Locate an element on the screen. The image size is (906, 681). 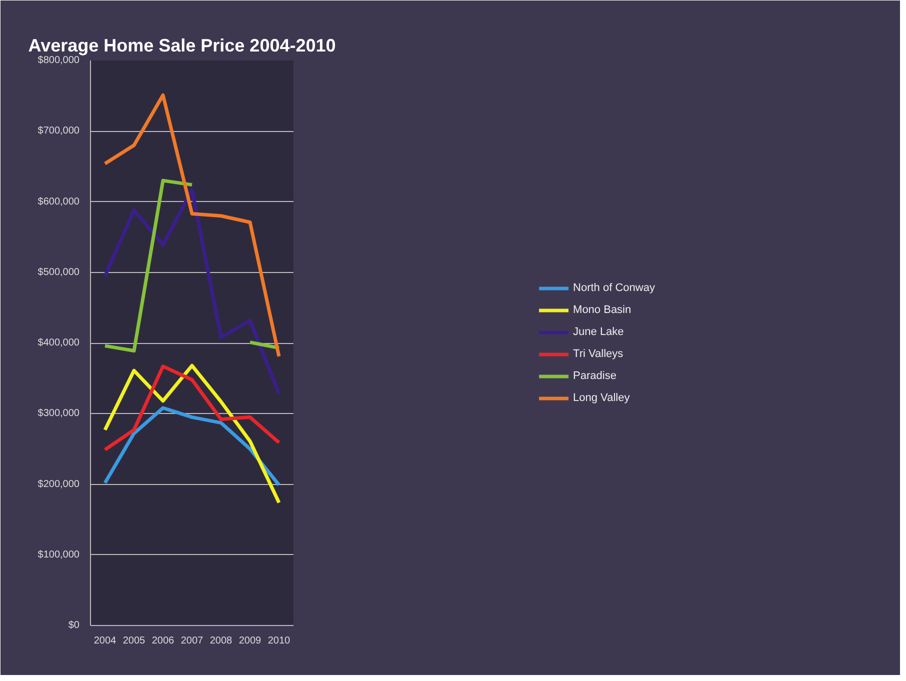
legend-label: Tri Valleys is located at coordinates (598, 354).